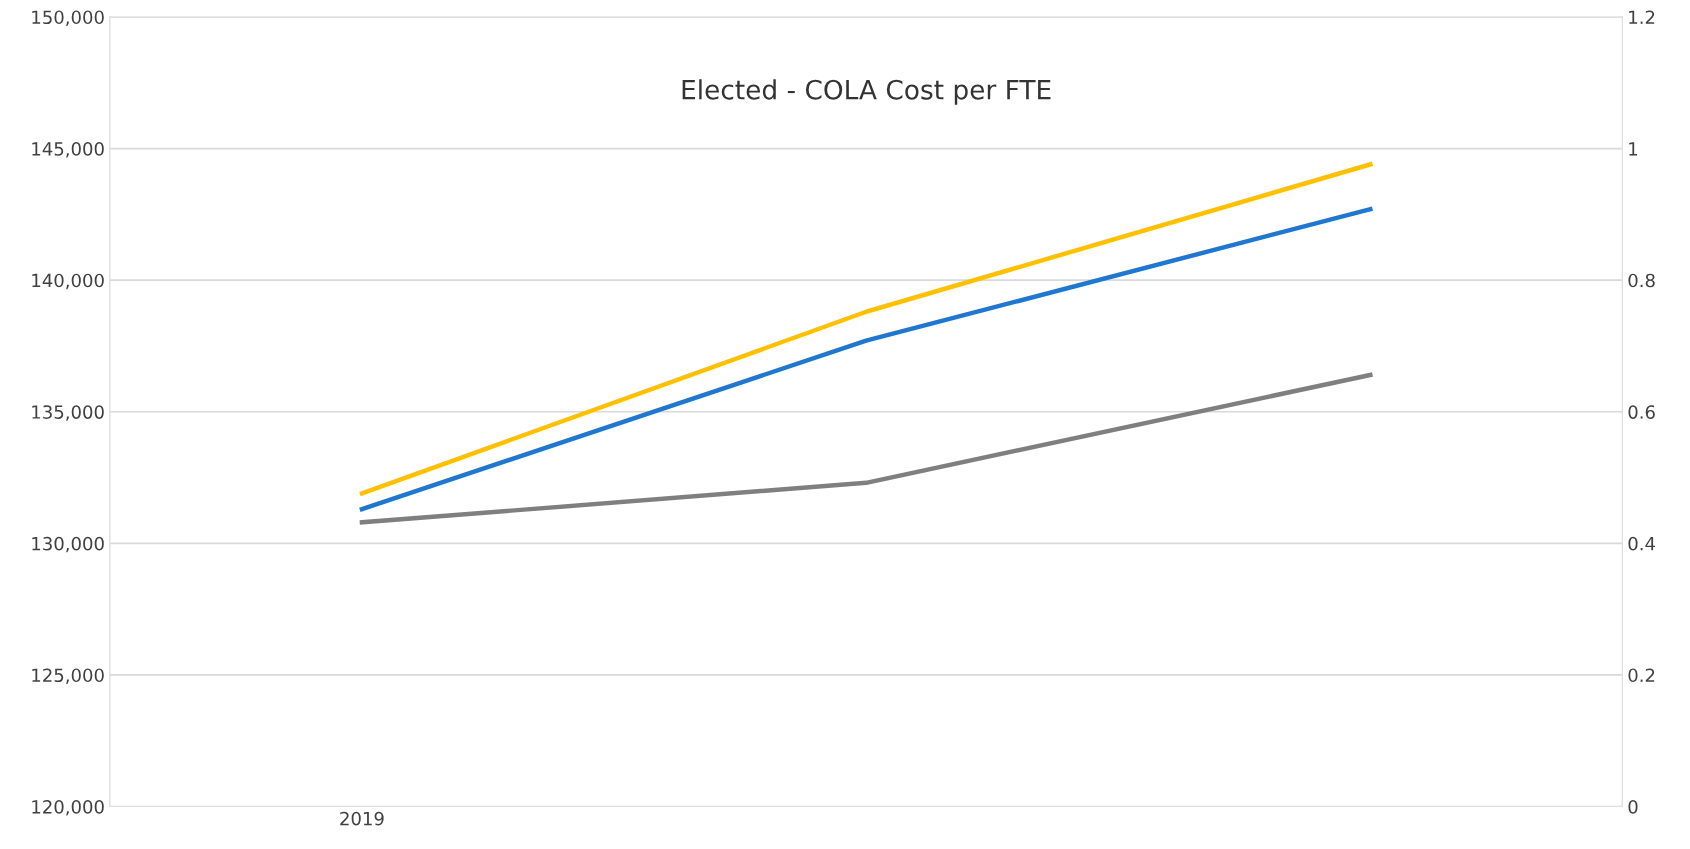 This screenshot has width=1690, height=849. I want to click on text: Elected - COLA Cost per FTE, so click(866, 92).